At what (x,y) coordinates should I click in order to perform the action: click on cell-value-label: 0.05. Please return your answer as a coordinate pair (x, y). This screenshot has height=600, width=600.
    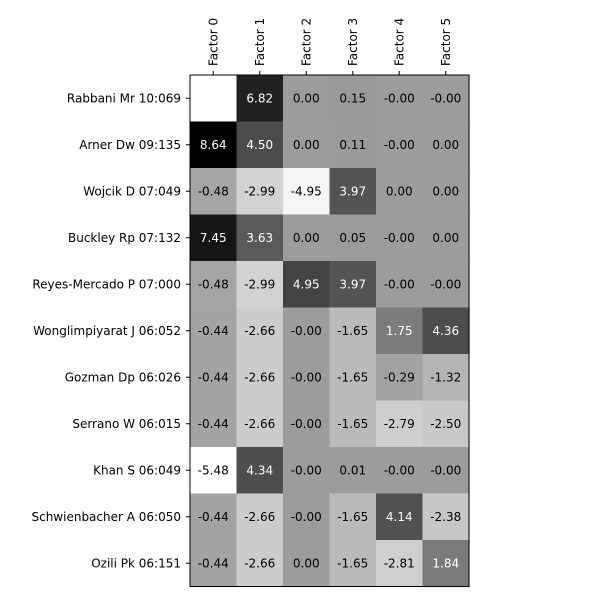
    Looking at the image, I should click on (352, 238).